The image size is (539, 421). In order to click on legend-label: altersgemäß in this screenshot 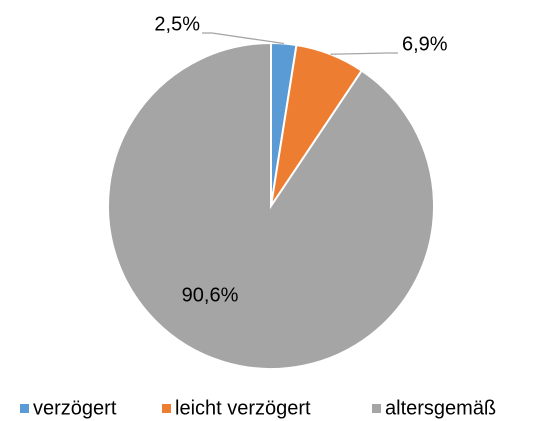, I will do `click(440, 408)`.